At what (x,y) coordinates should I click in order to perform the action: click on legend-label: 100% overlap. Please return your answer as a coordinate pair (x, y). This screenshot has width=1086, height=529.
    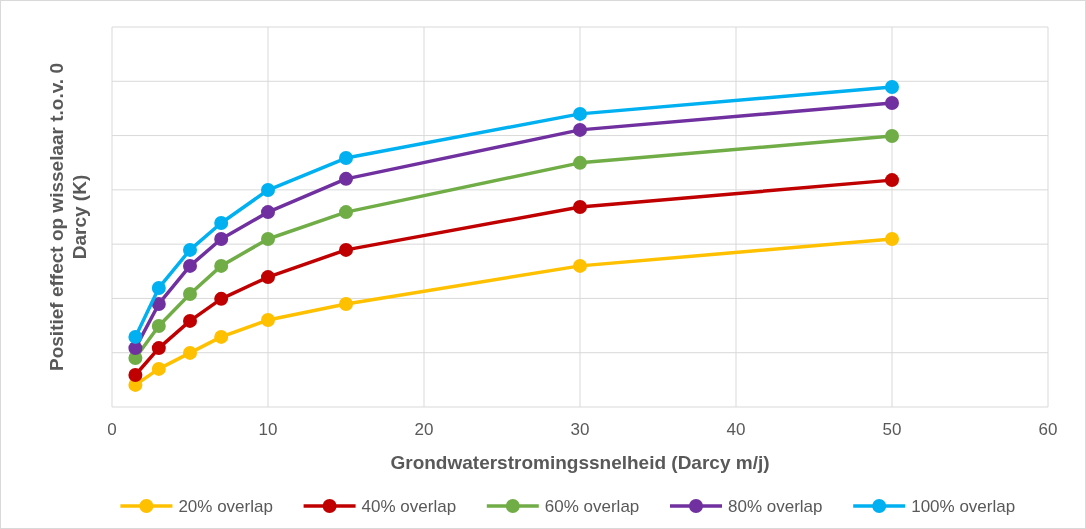
    Looking at the image, I should click on (963, 506).